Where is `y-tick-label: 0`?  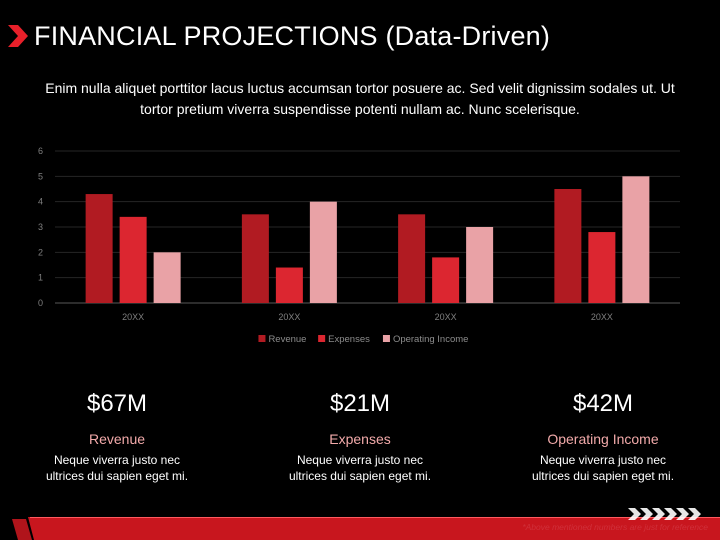 y-tick-label: 0 is located at coordinates (40, 303).